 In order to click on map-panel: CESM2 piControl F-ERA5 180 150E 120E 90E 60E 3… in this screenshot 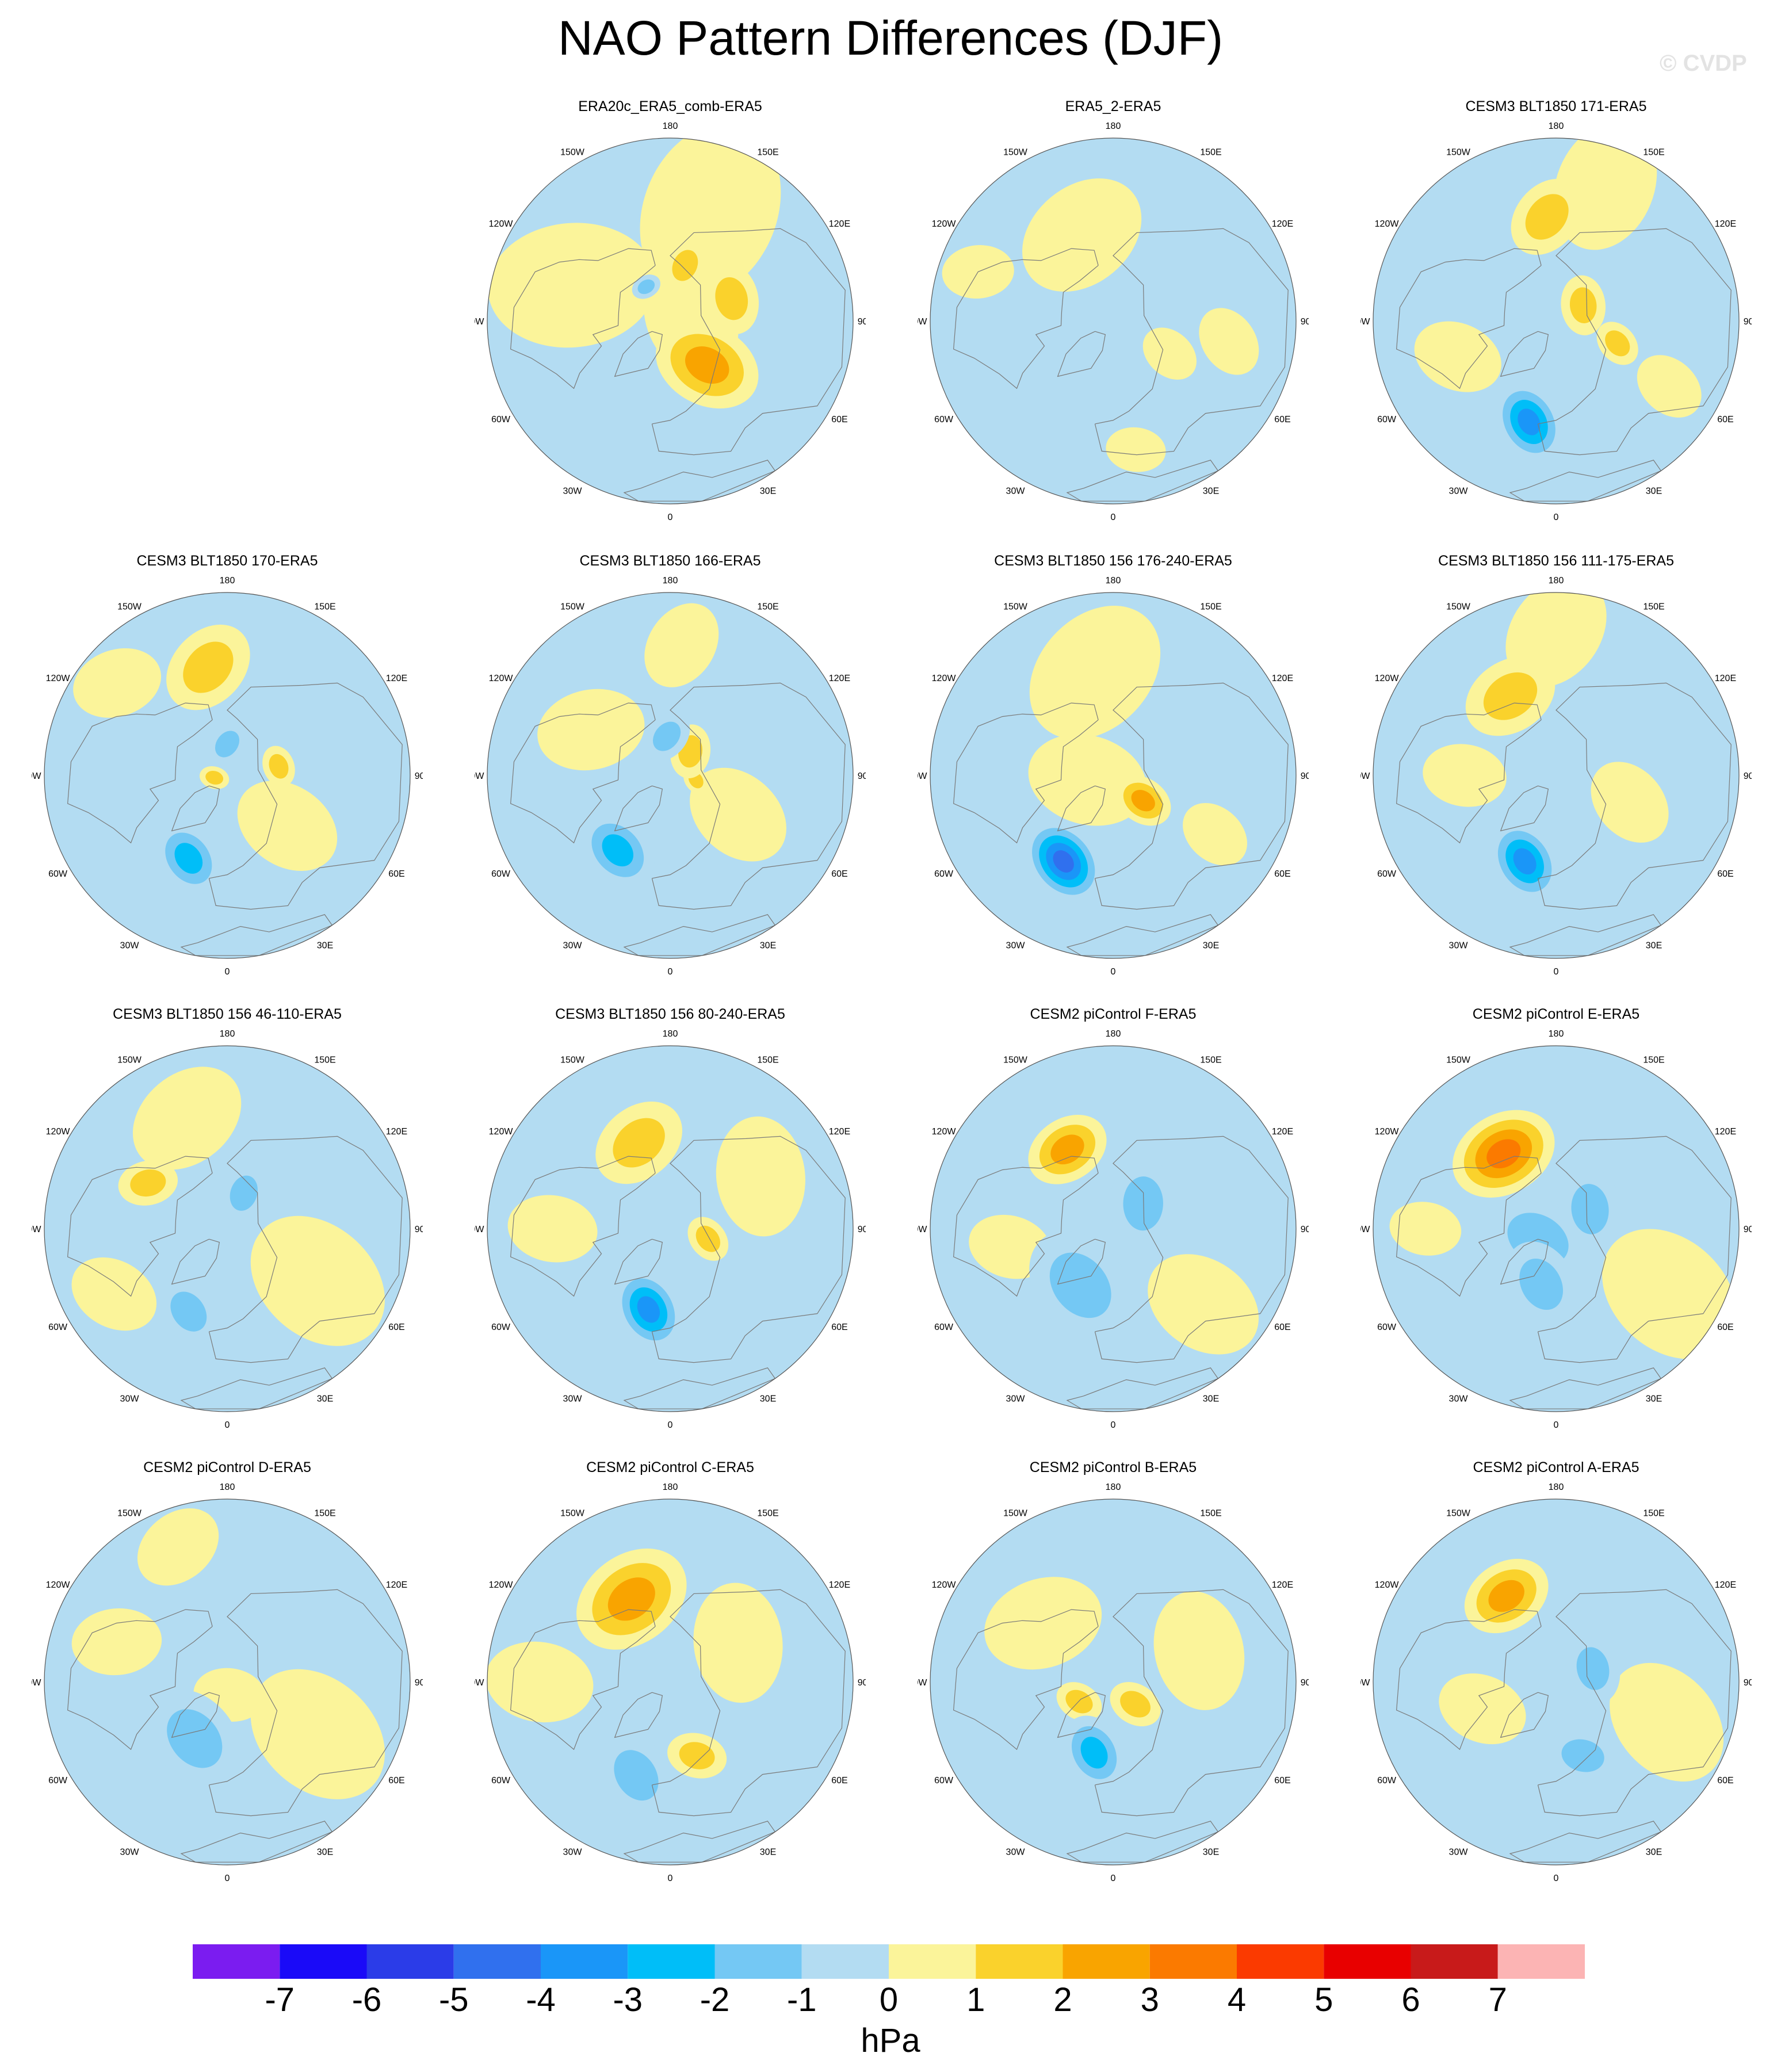, I will do `click(1113, 1218)`.